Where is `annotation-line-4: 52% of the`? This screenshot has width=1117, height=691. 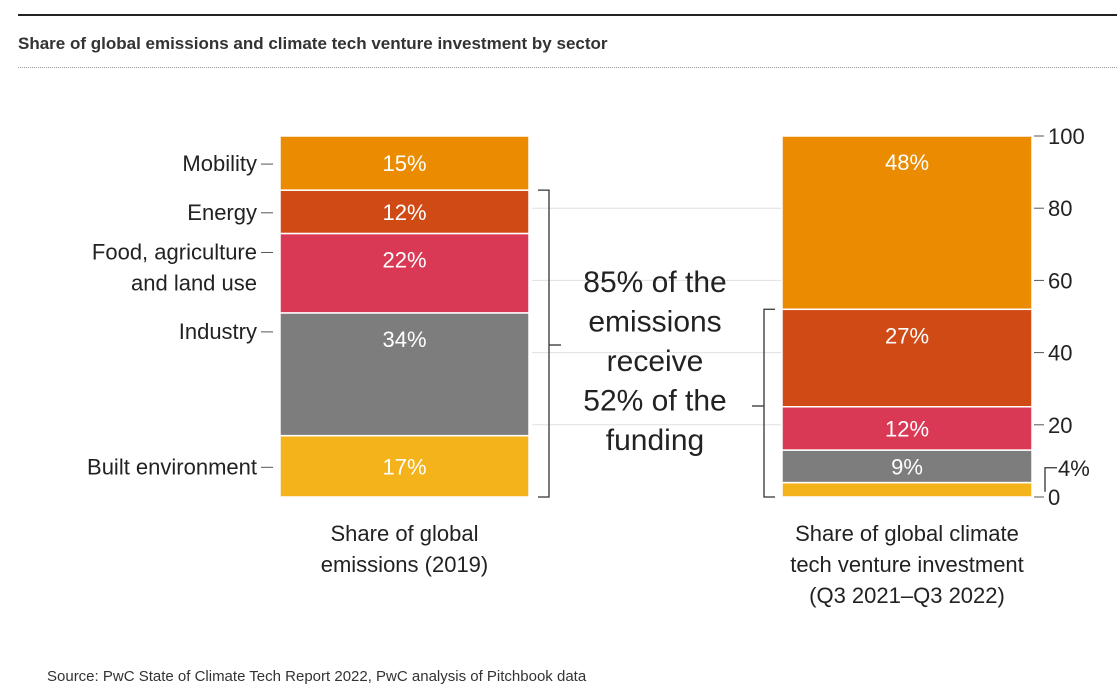 annotation-line-4: 52% of the is located at coordinates (654, 401).